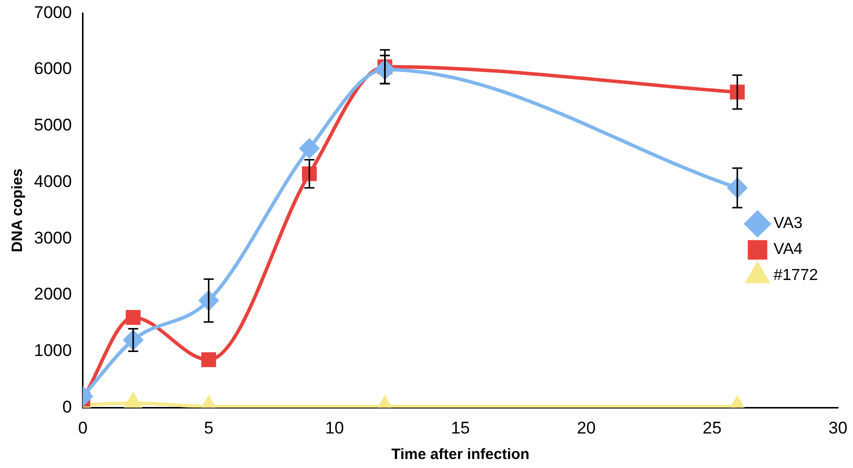 The width and height of the screenshot is (853, 468). I want to click on y-tick-label: 3000, so click(53, 238).